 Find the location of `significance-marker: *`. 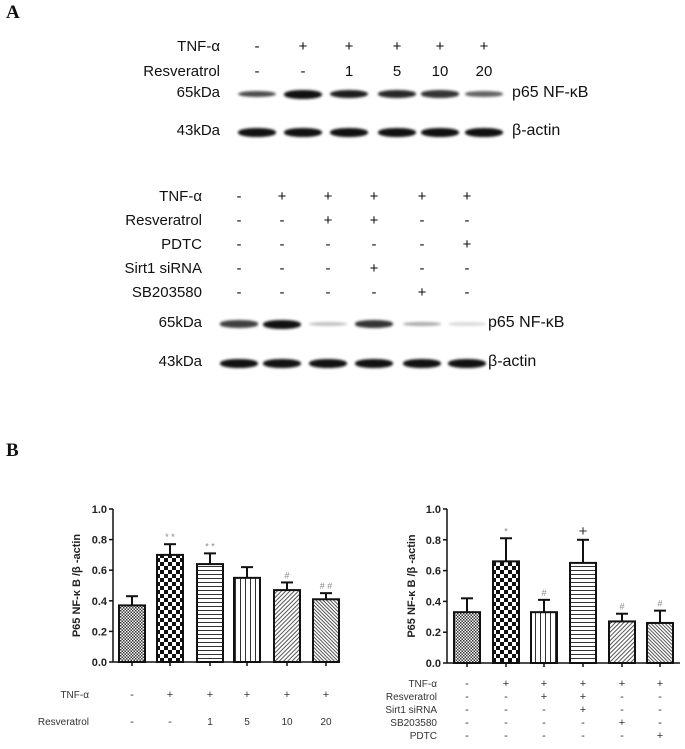

significance-marker: * is located at coordinates (506, 531).